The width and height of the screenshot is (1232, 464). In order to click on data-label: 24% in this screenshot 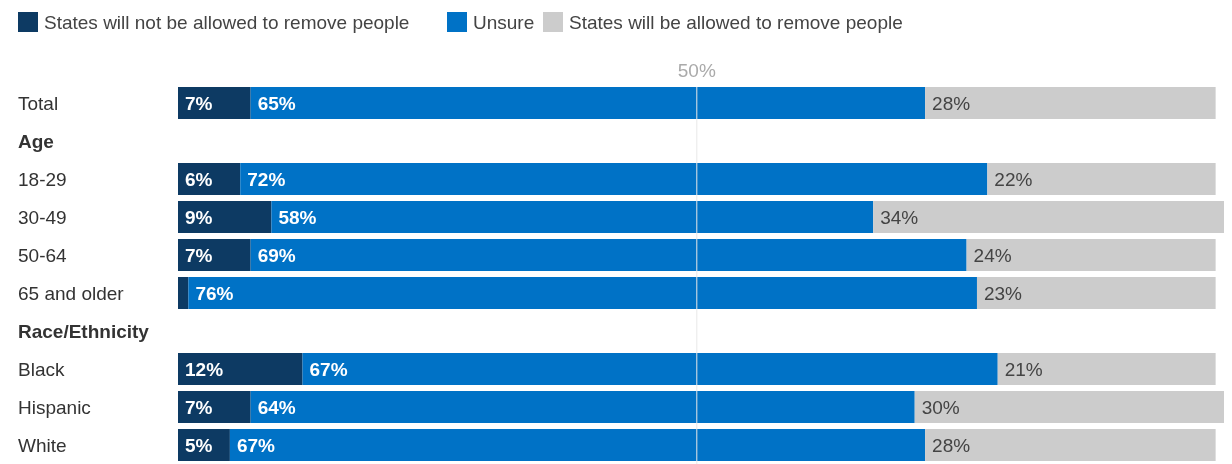, I will do `click(992, 255)`.